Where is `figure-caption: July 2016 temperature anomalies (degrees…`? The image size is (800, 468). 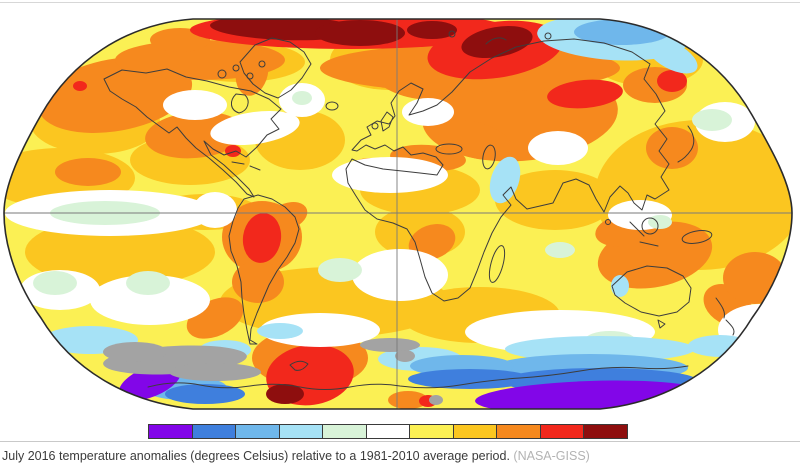
figure-caption: July 2016 temperature anomalies (degrees… is located at coordinates (392, 456).